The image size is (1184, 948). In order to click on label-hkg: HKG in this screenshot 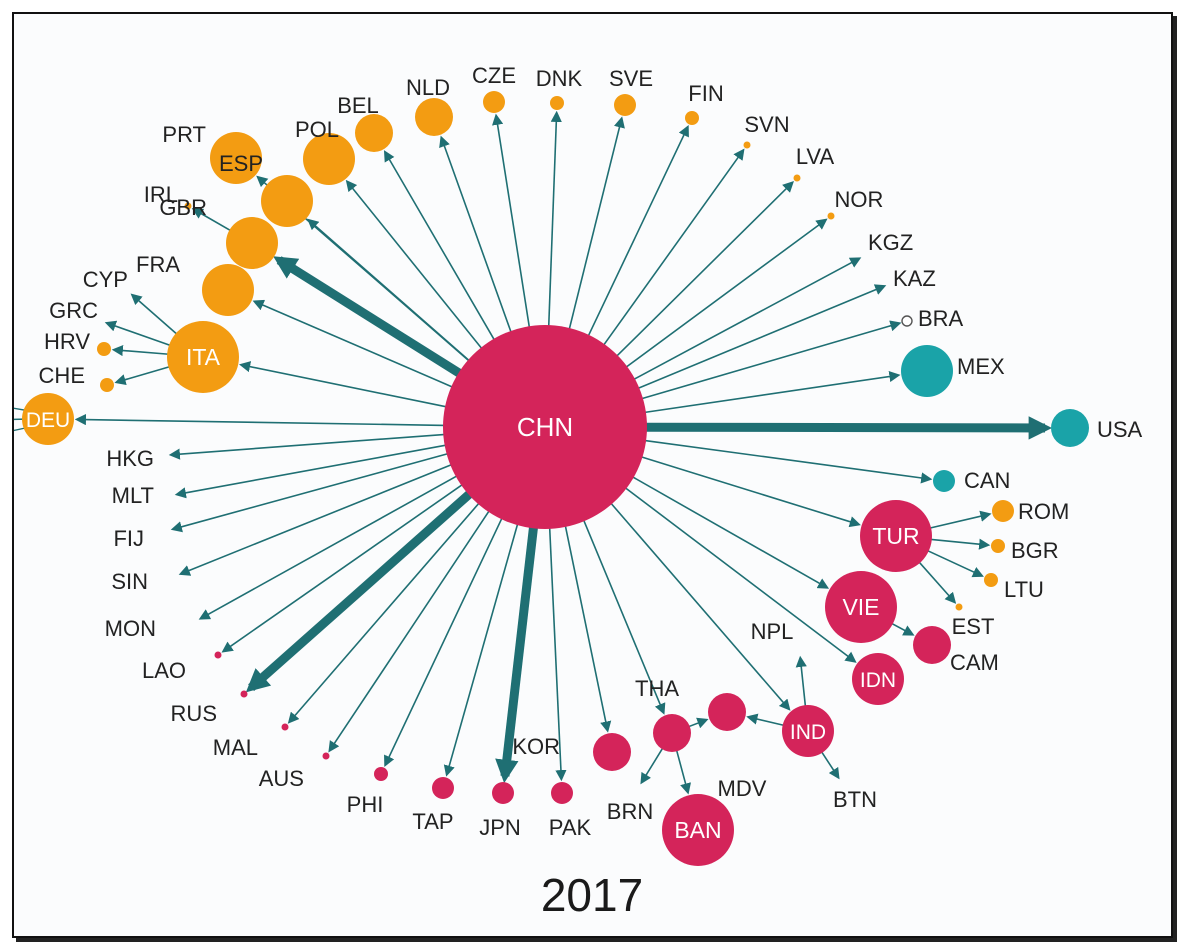, I will do `click(130, 458)`.